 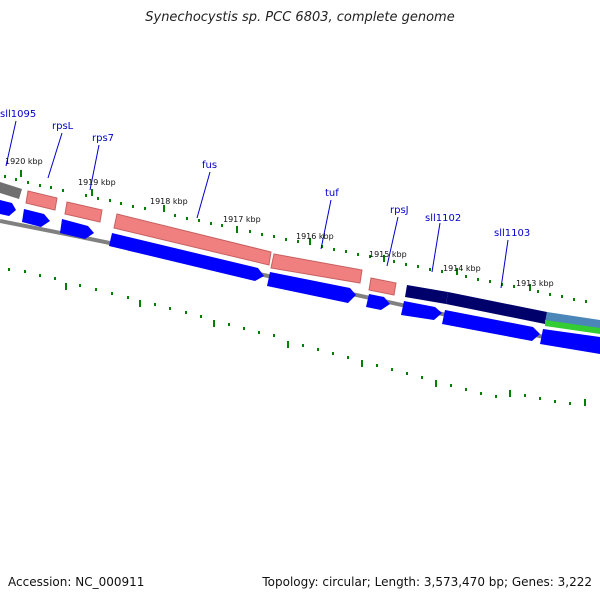 What do you see at coordinates (535, 283) in the screenshot?
I see `kbp-label: 1913 kbp` at bounding box center [535, 283].